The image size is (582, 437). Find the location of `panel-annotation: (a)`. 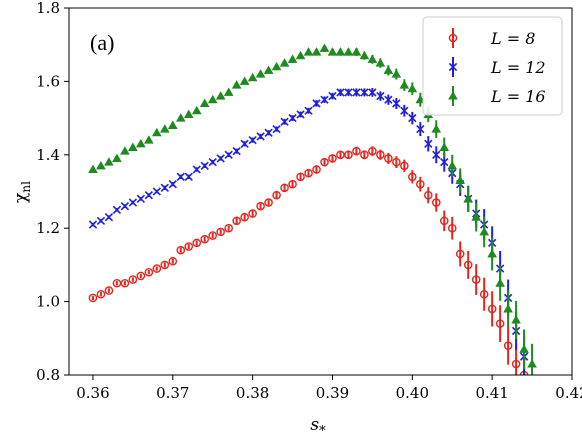

panel-annotation: (a) is located at coordinates (102, 42).